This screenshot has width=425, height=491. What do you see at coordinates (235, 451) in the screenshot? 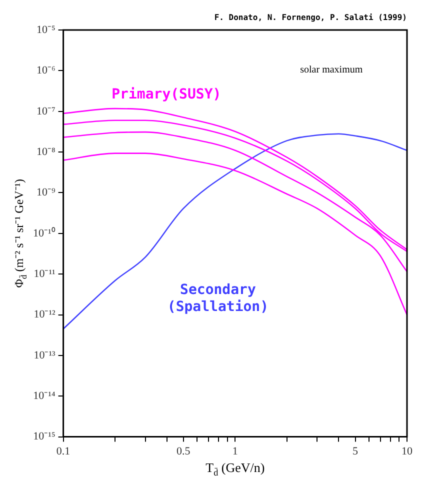
I see `x-tick-label: 1` at bounding box center [235, 451].